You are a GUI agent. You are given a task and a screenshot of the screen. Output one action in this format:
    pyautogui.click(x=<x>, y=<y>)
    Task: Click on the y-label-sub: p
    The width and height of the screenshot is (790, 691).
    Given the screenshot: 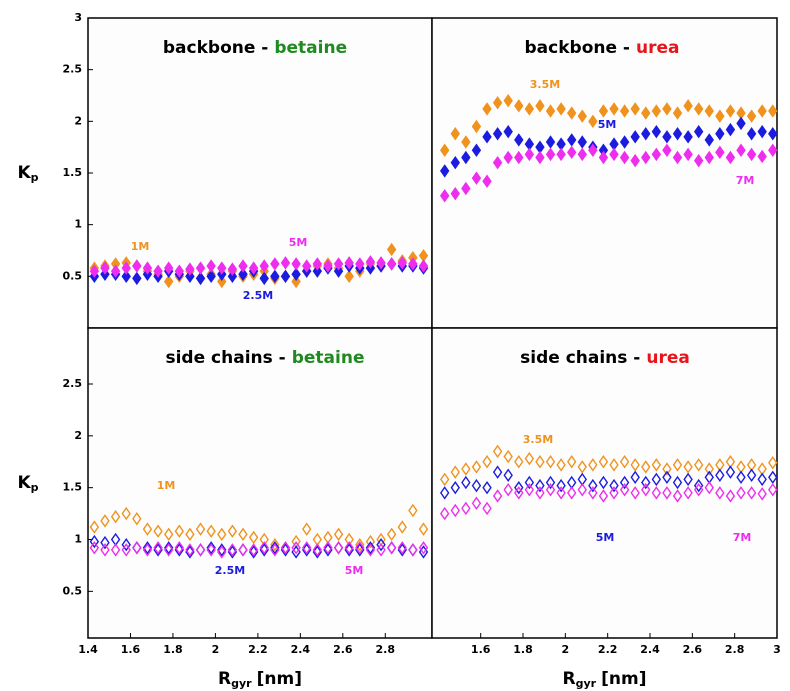 What is the action you would take?
    pyautogui.click(x=35, y=487)
    